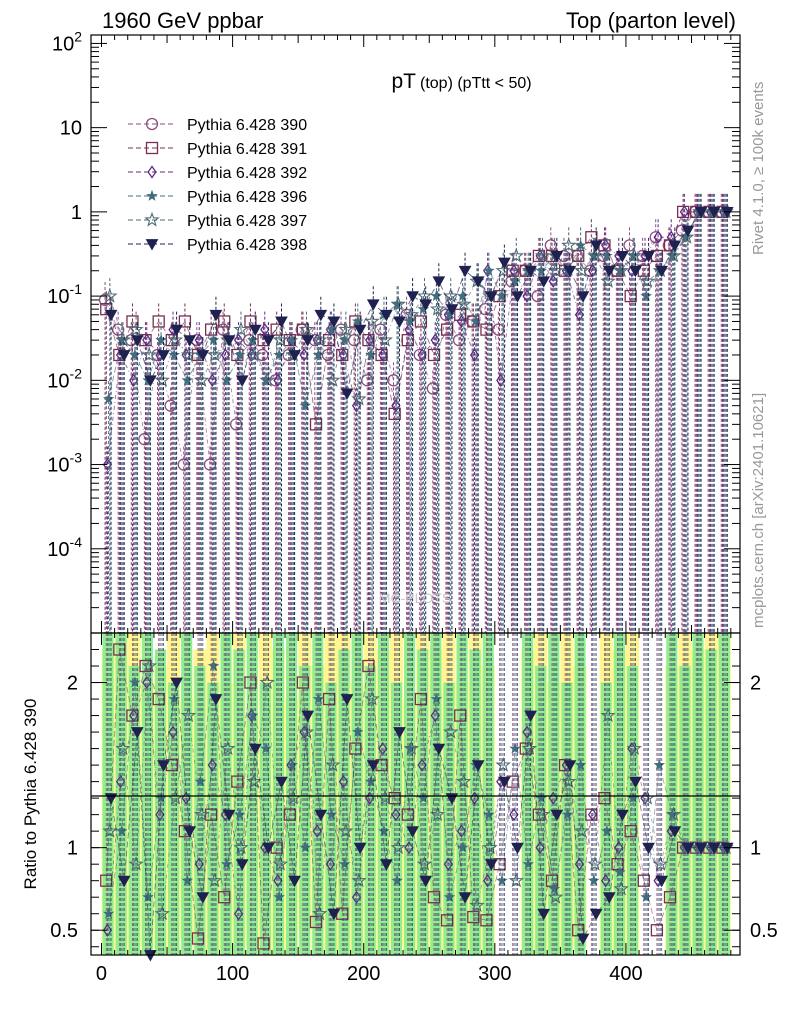 This screenshot has width=786, height=1024. Describe the element at coordinates (247, 245) in the screenshot. I see `legend-label: Pythia 6.428 398` at that location.